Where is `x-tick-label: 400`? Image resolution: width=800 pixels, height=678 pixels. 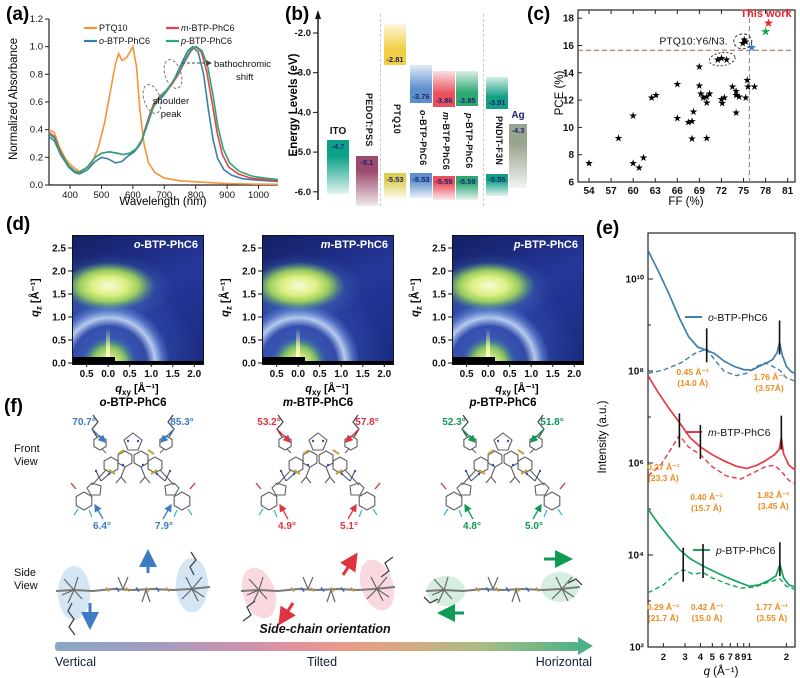
x-tick-label: 400 is located at coordinates (70, 195).